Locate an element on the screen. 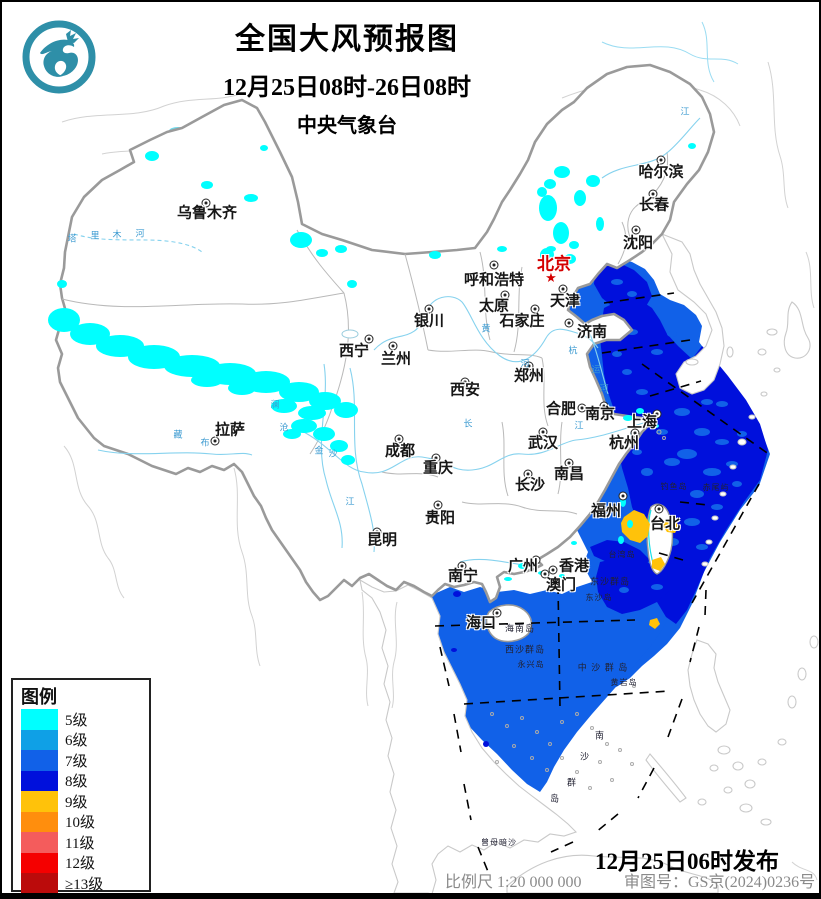 The height and width of the screenshot is (899, 821). legend-item: 6级 is located at coordinates (85, 739).